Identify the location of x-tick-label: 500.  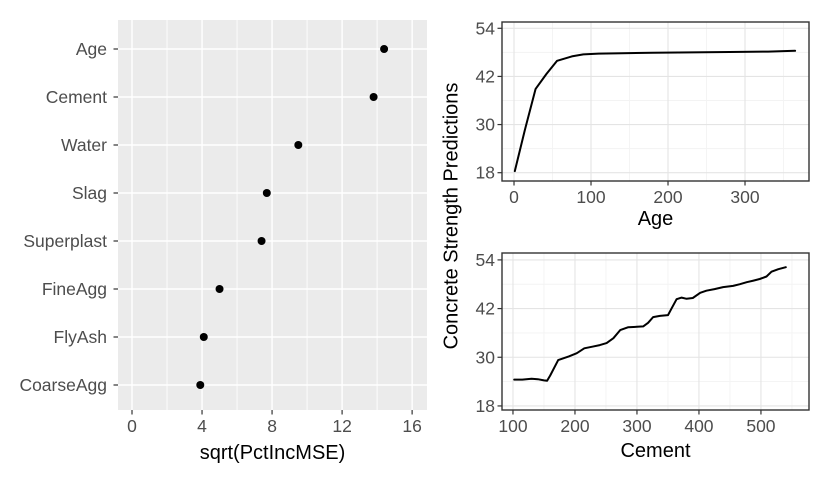
(760, 426).